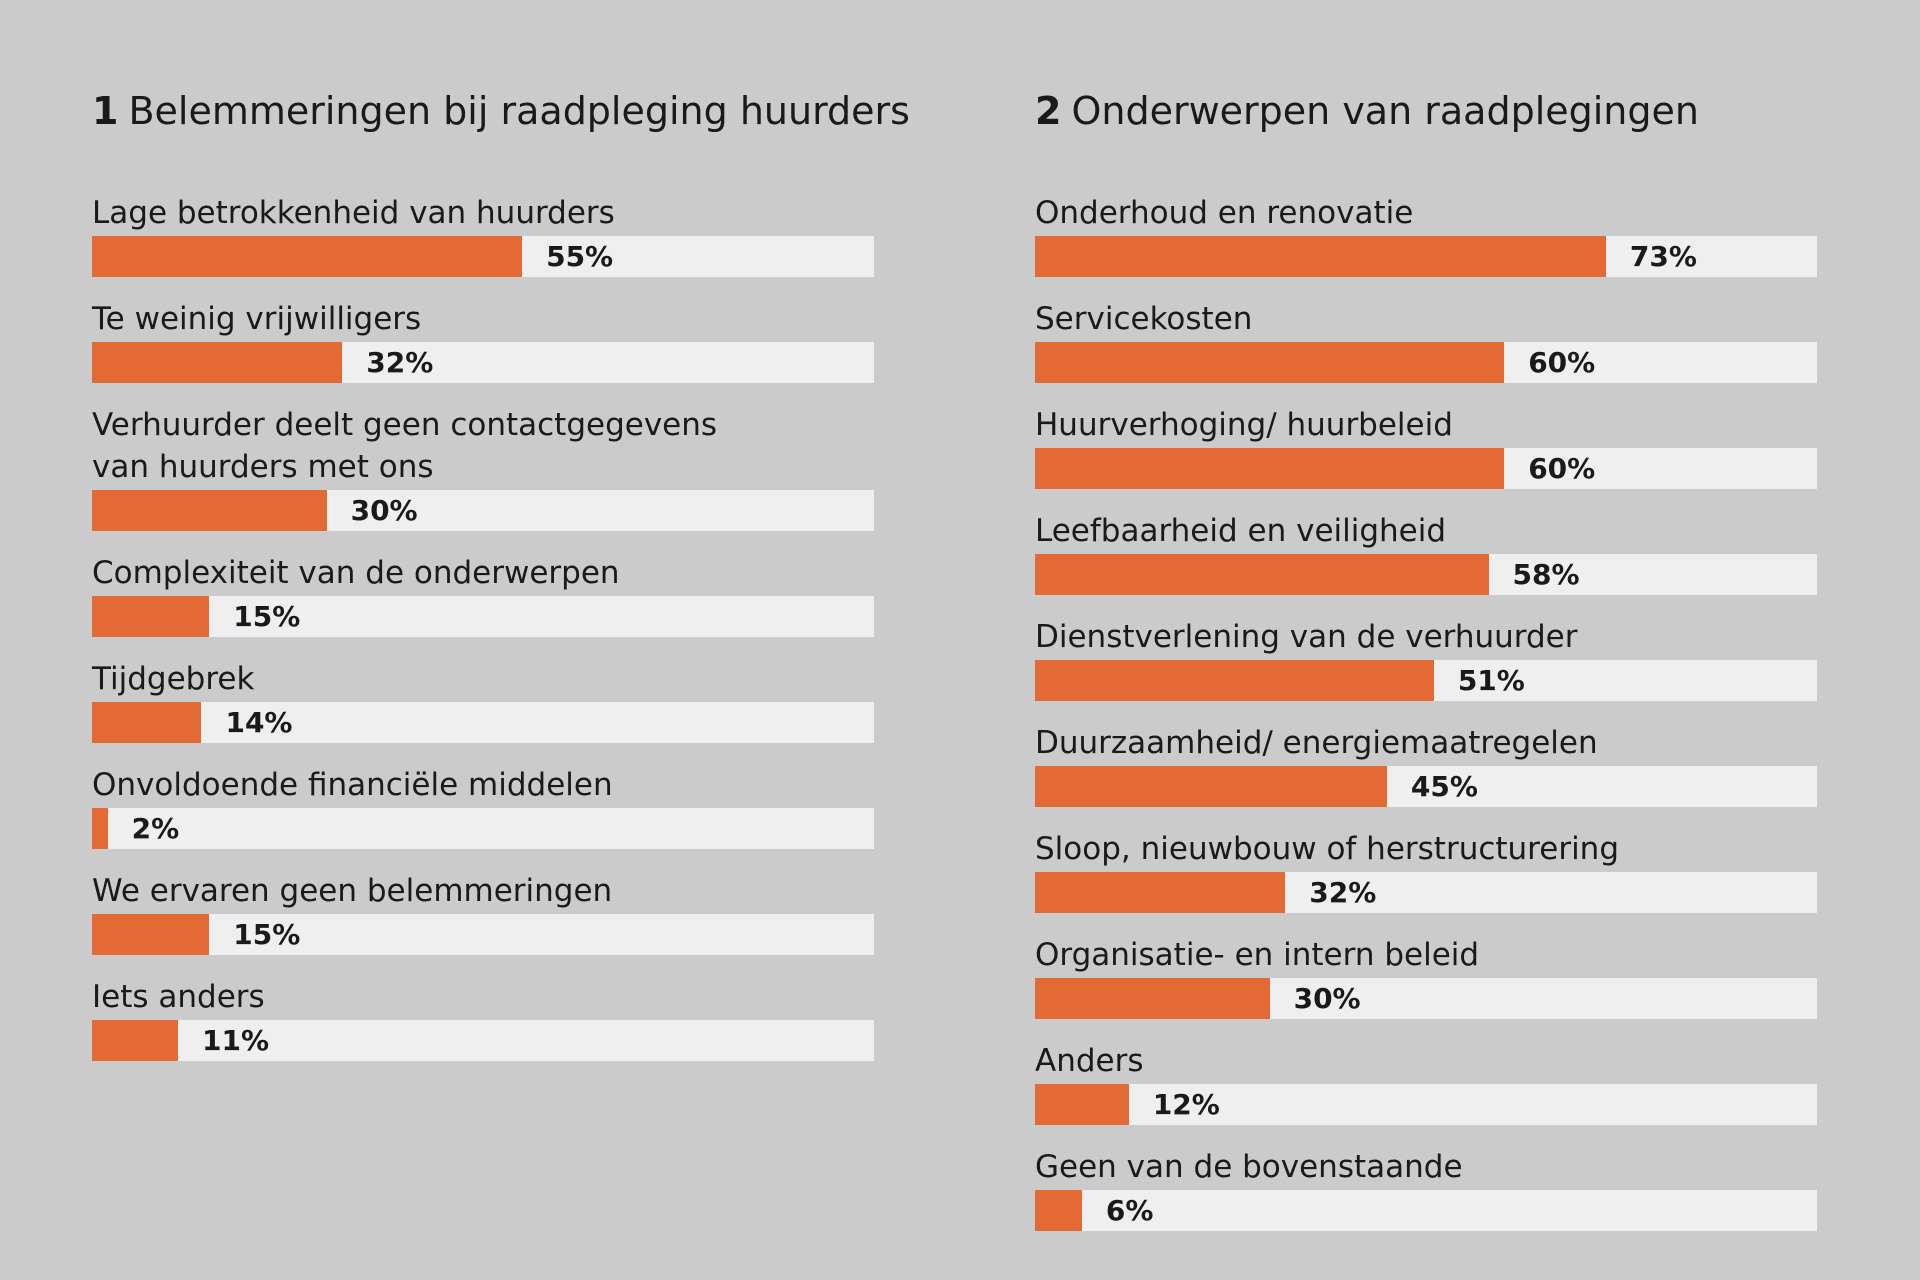 This screenshot has width=1920, height=1280. Describe the element at coordinates (483, 828) in the screenshot. I see `bar-track: 2%` at that location.